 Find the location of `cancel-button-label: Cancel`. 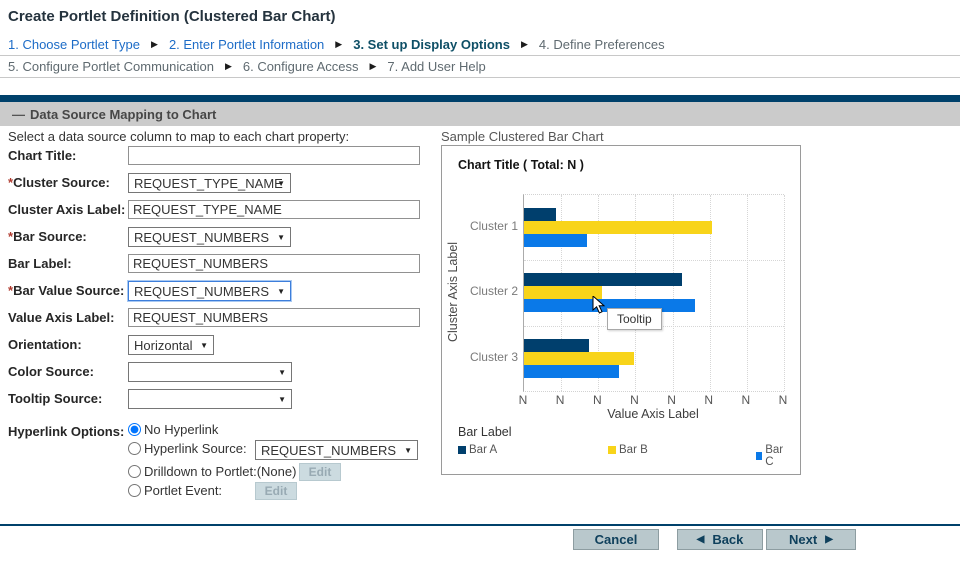

cancel-button-label: Cancel is located at coordinates (616, 539).